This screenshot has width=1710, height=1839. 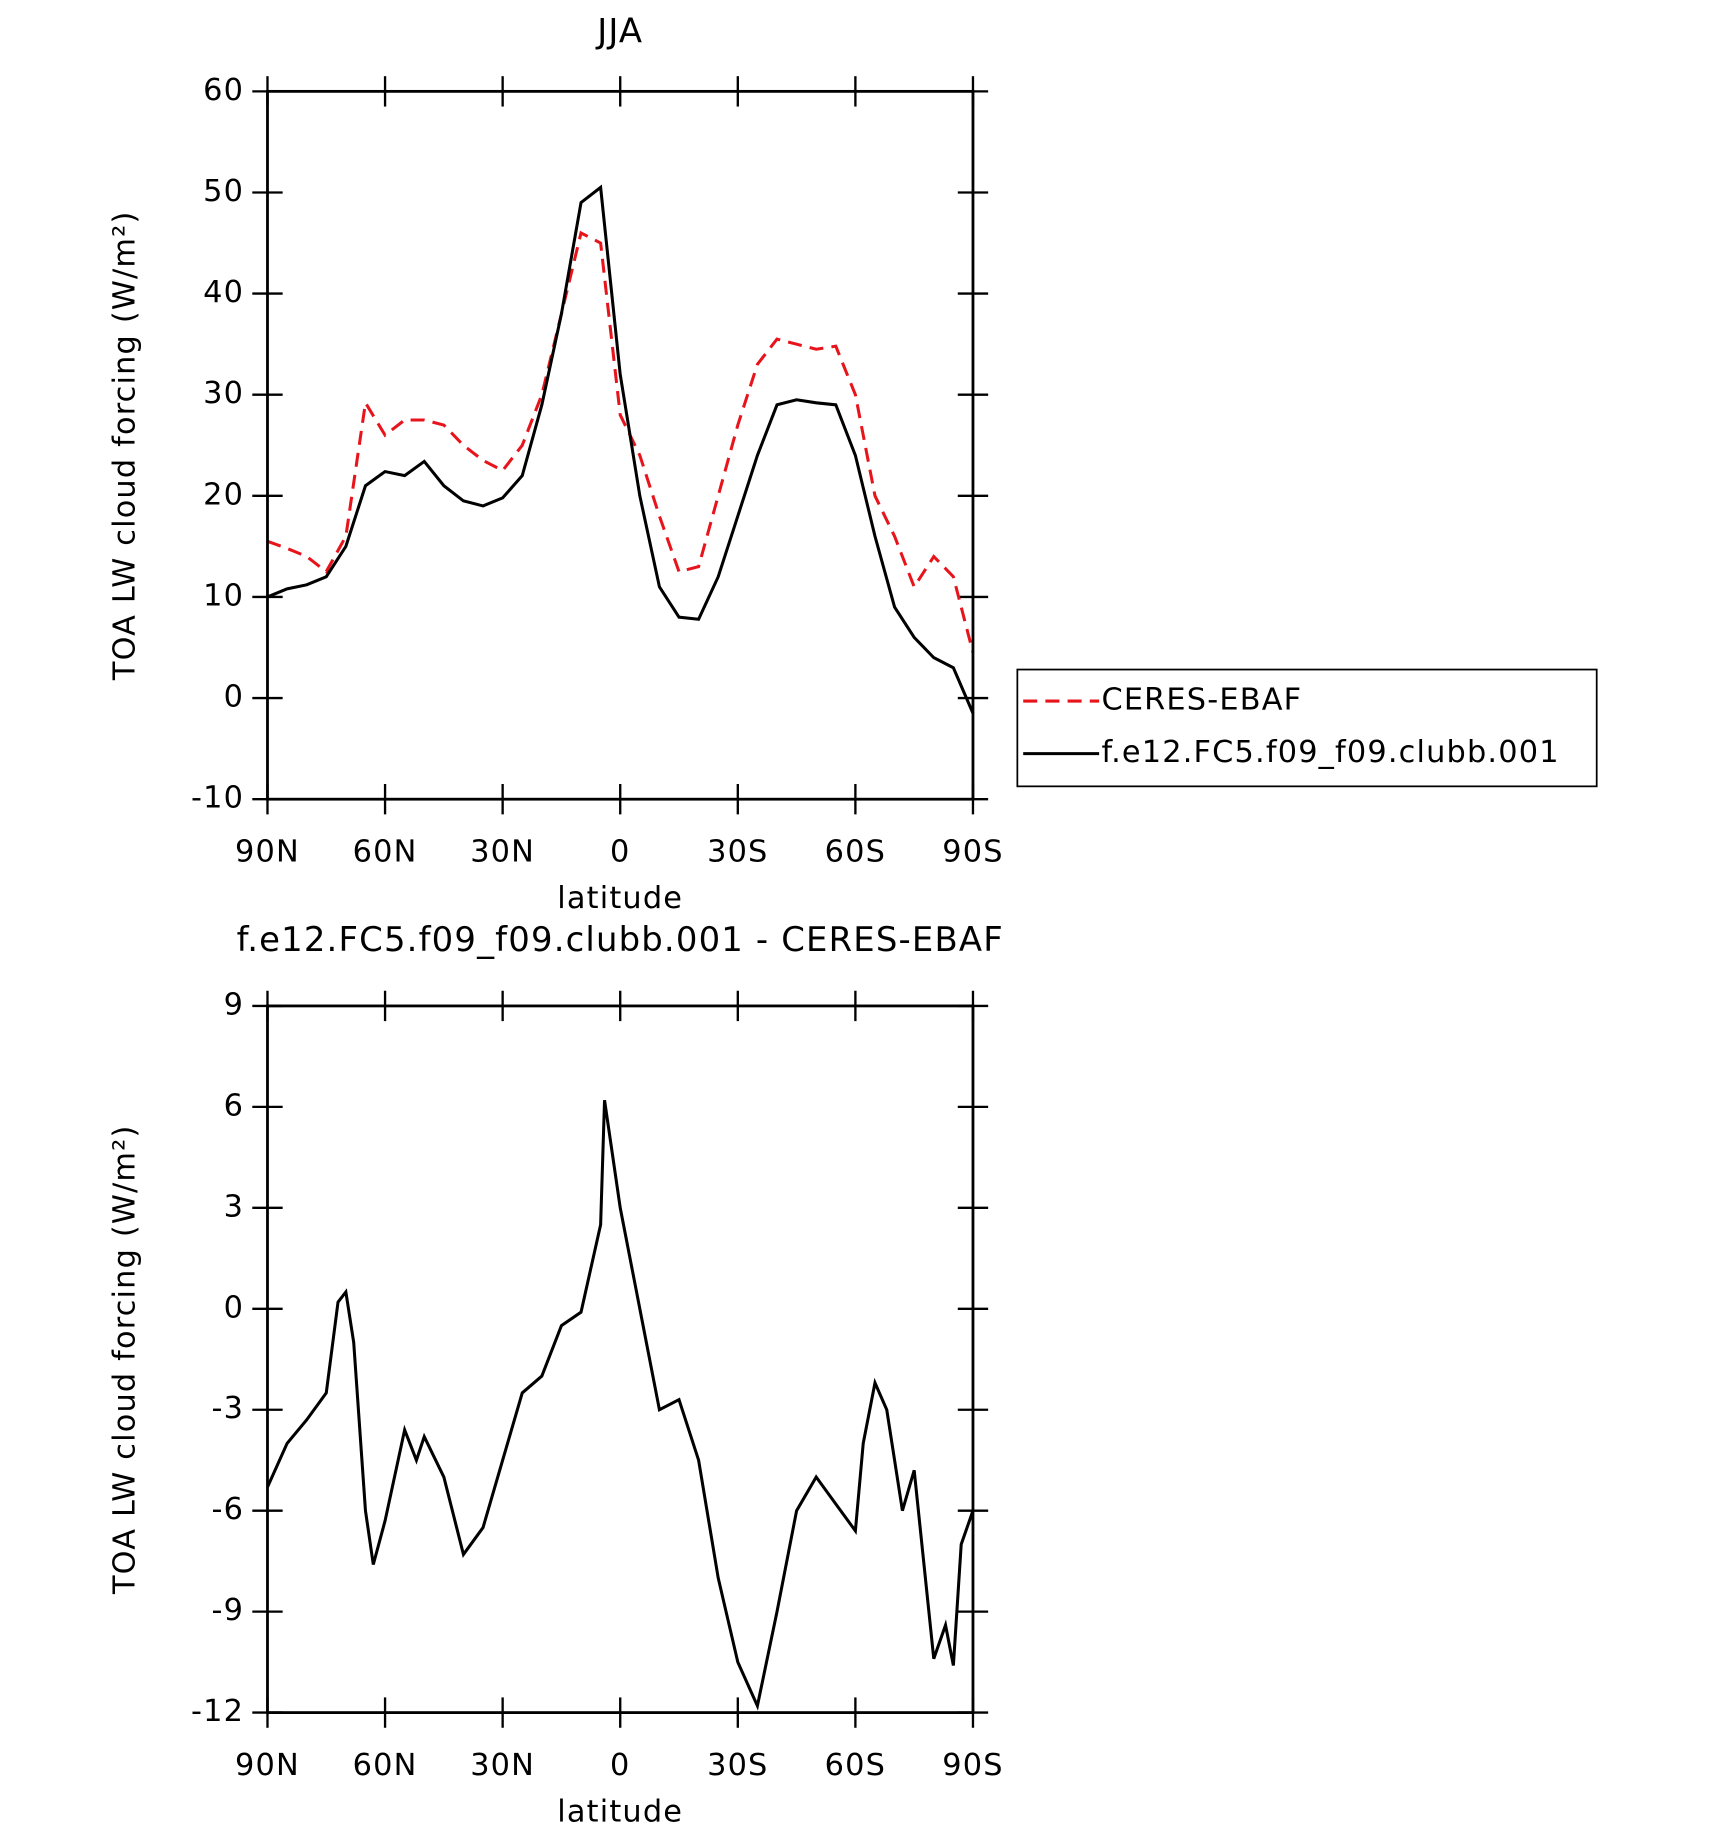 What do you see at coordinates (223, 292) in the screenshot?
I see `y-tick-label: 40` at bounding box center [223, 292].